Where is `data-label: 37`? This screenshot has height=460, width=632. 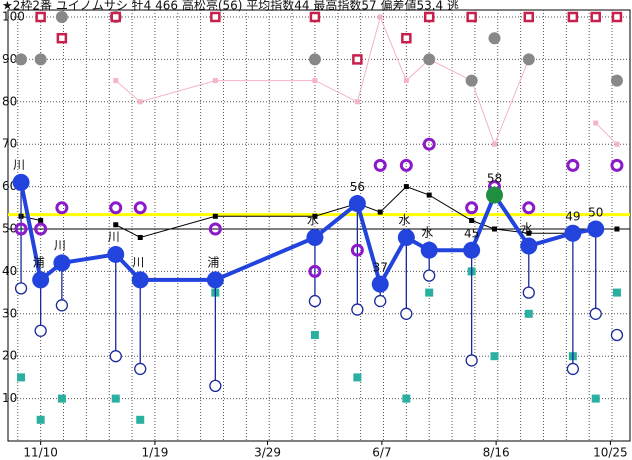
data-label: 37 is located at coordinates (380, 268).